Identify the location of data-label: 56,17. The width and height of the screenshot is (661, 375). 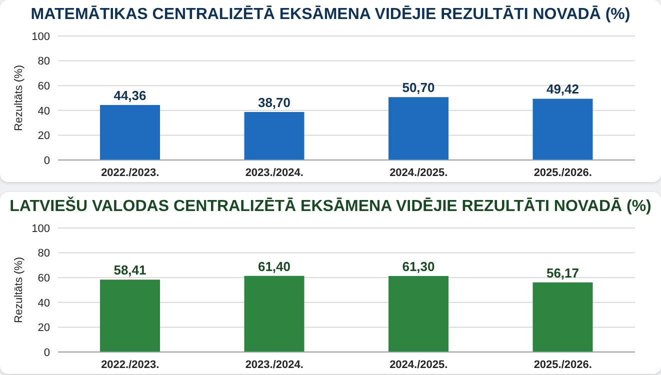
(563, 272).